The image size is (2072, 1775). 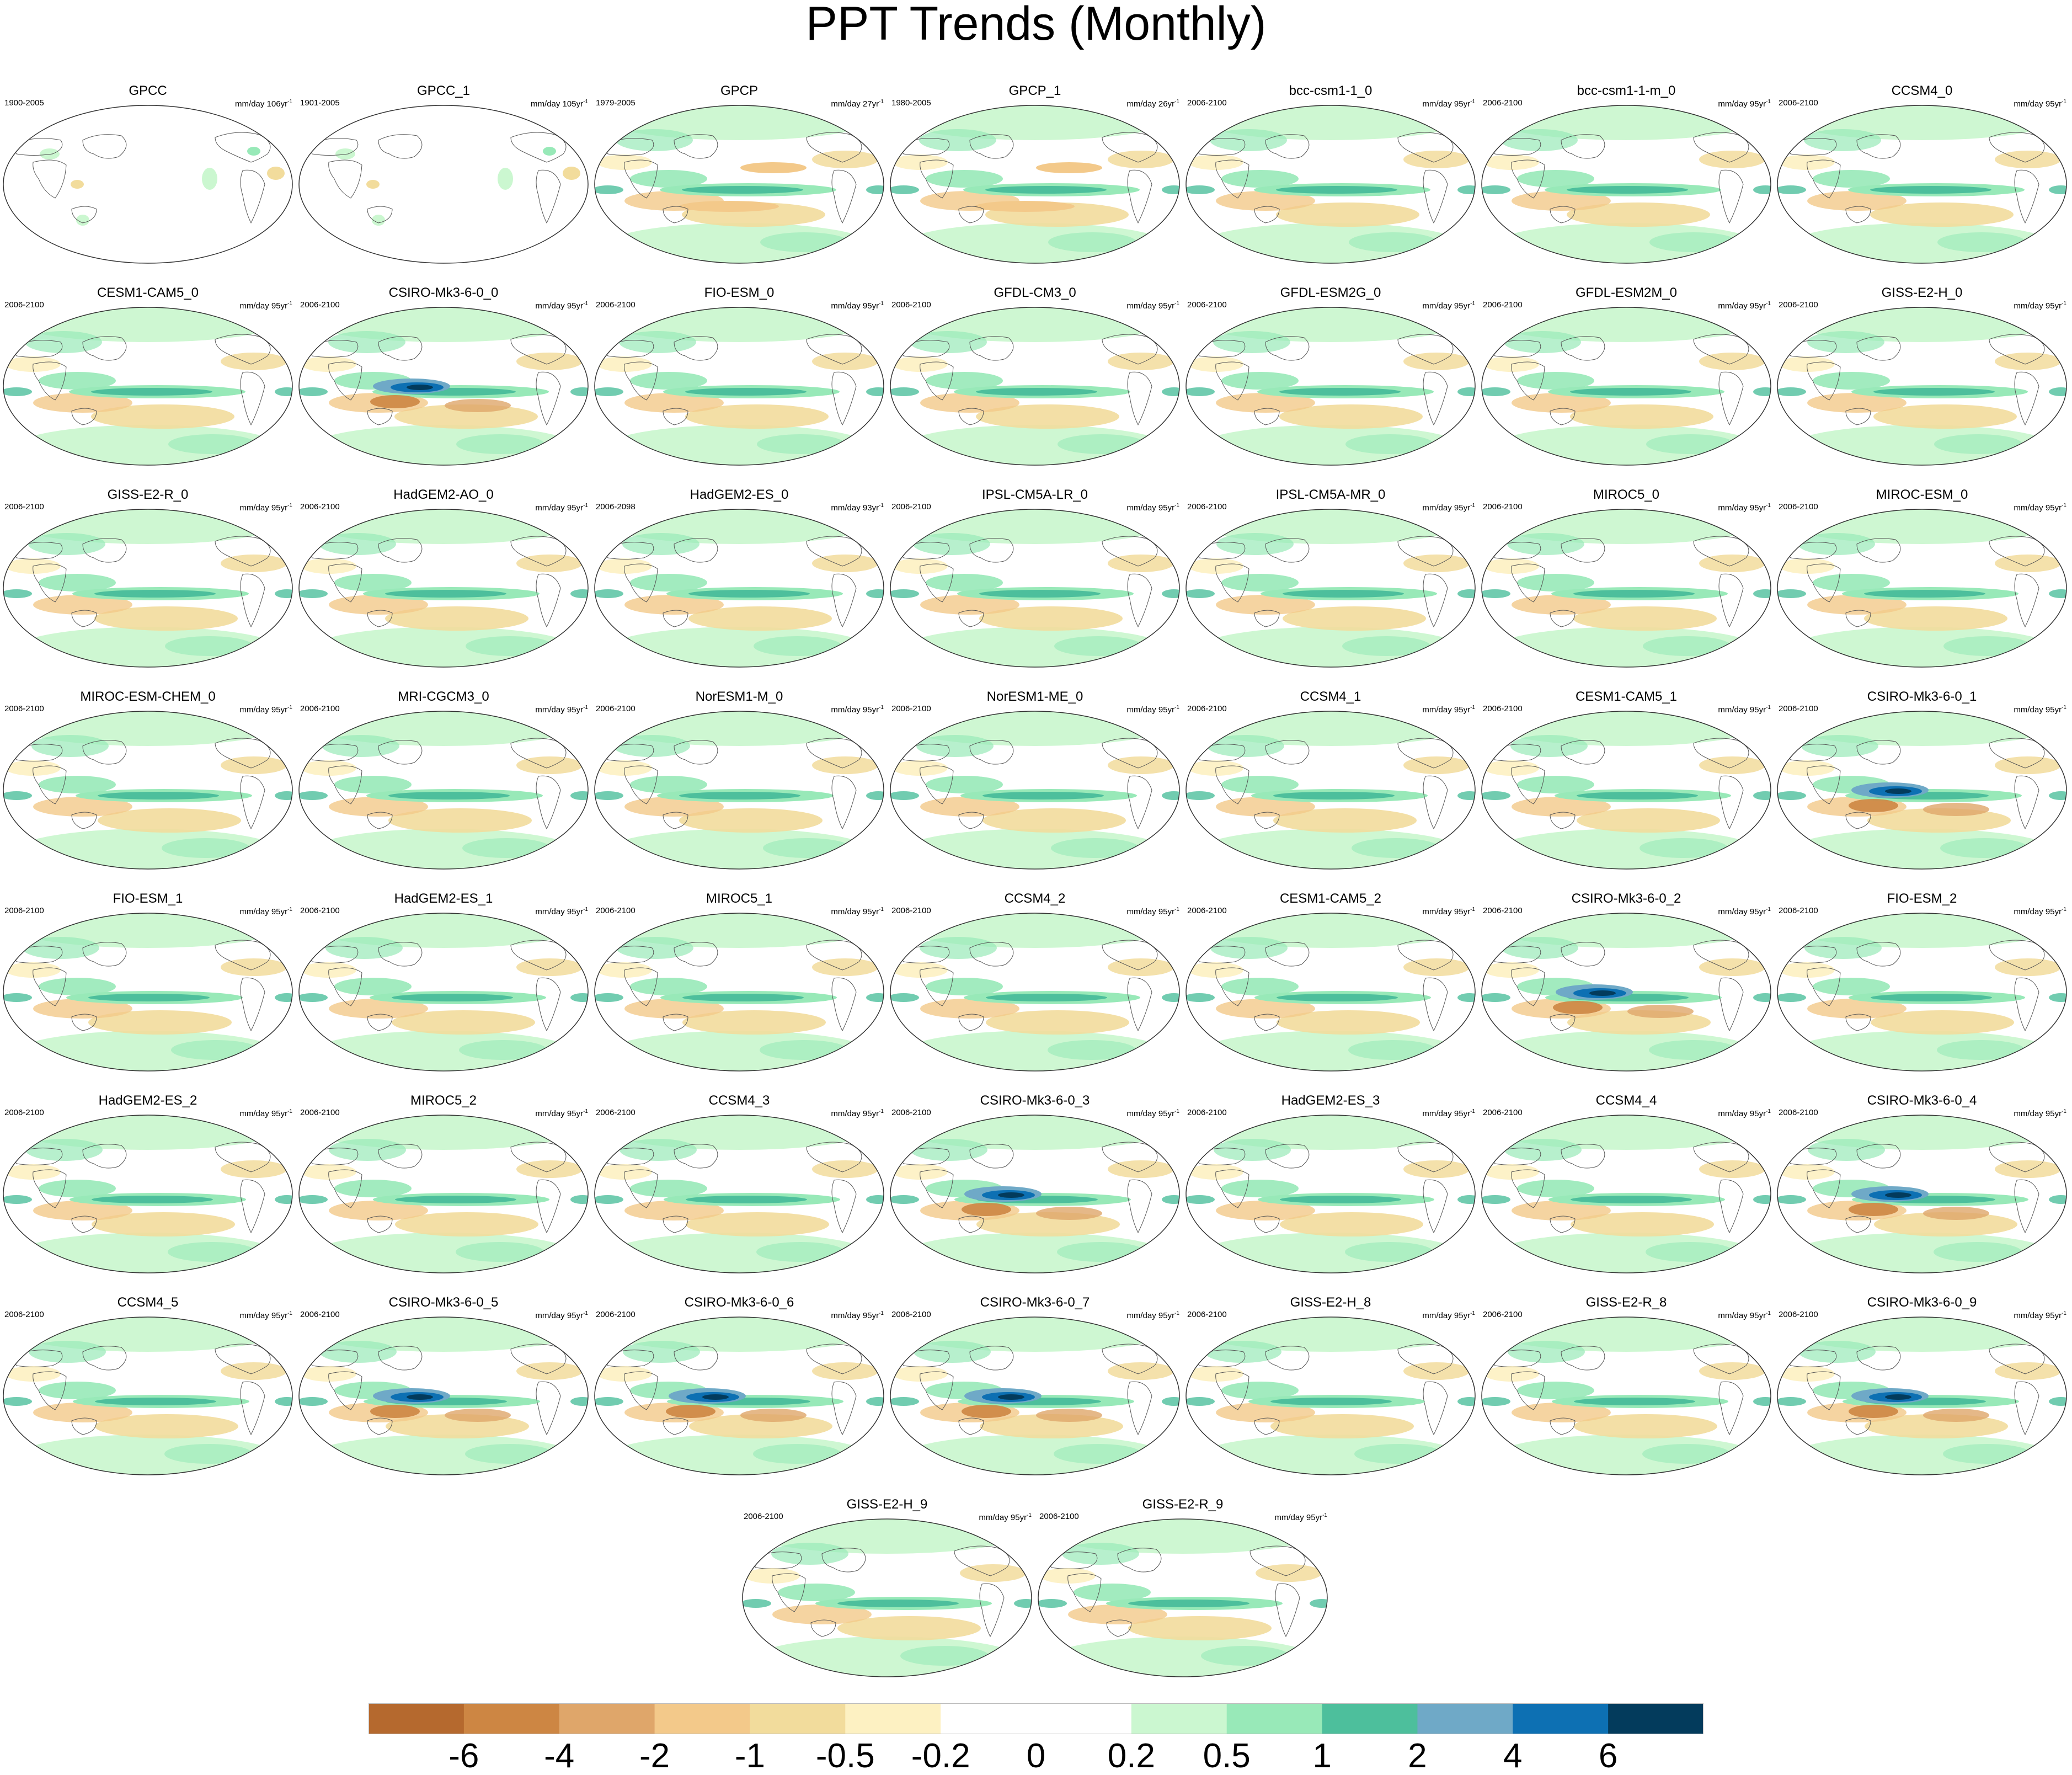 What do you see at coordinates (1922, 983) in the screenshot?
I see `map-panel: FIO-ESM_2 2006-2100 mm/day 95yr-1` at bounding box center [1922, 983].